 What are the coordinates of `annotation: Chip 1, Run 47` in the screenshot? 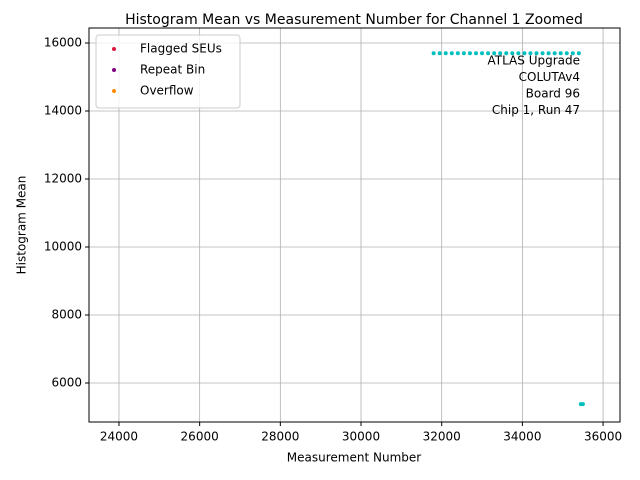 It's located at (536, 110).